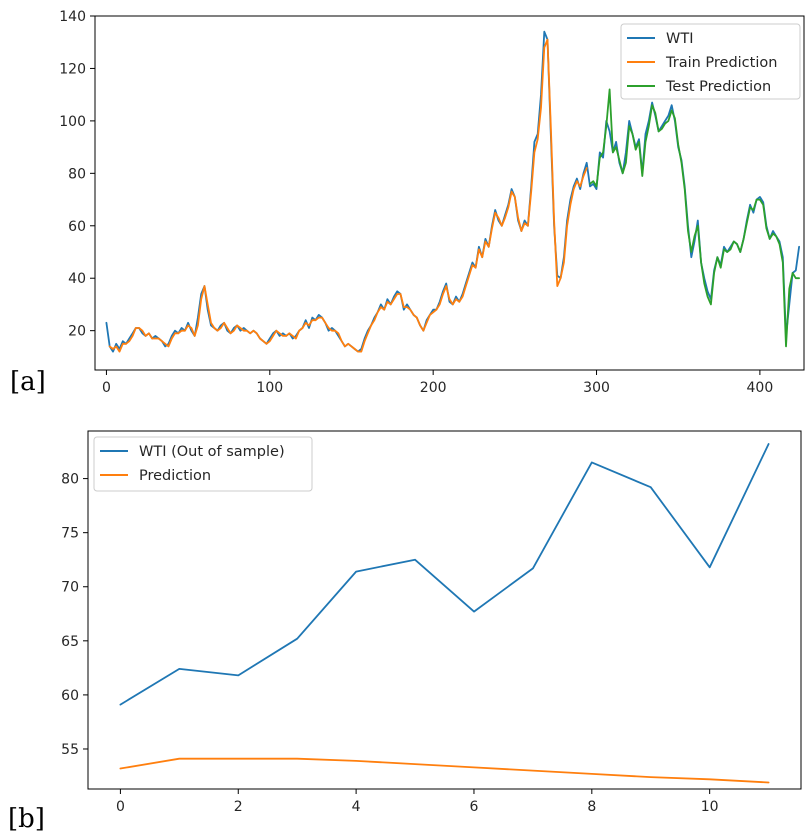 The width and height of the screenshot is (805, 836). Describe the element at coordinates (175, 476) in the screenshot. I see `legend-label-prediction: Prediction` at that location.